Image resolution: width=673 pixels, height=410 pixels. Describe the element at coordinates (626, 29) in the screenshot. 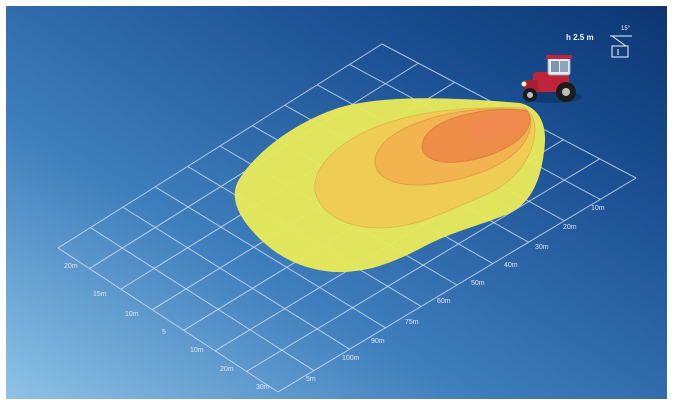

I see `mount-angle-label: 15°` at that location.